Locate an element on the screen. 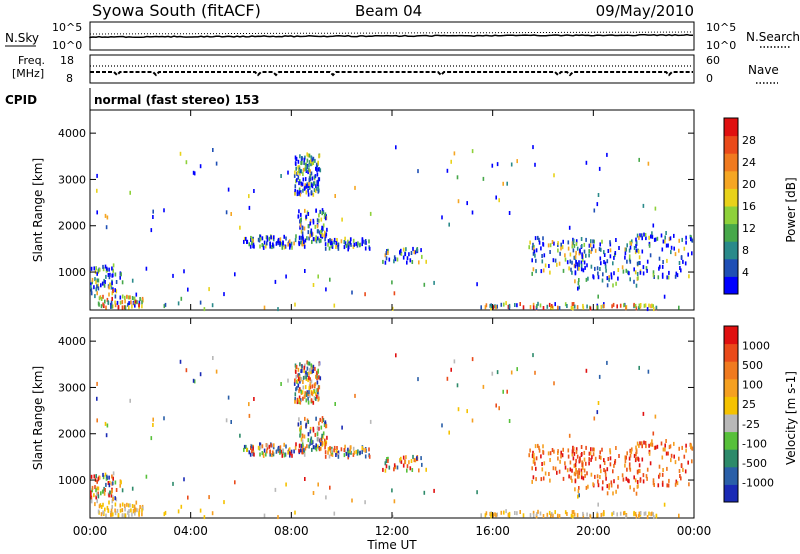  power-colorbar-segment is located at coordinates (731, 232).